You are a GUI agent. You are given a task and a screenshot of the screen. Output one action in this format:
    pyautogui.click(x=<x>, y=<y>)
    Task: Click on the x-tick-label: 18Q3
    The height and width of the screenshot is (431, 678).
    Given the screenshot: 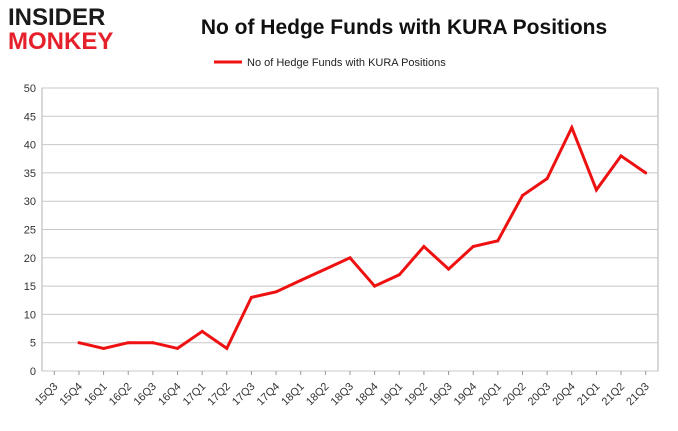 What is the action you would take?
    pyautogui.click(x=343, y=395)
    